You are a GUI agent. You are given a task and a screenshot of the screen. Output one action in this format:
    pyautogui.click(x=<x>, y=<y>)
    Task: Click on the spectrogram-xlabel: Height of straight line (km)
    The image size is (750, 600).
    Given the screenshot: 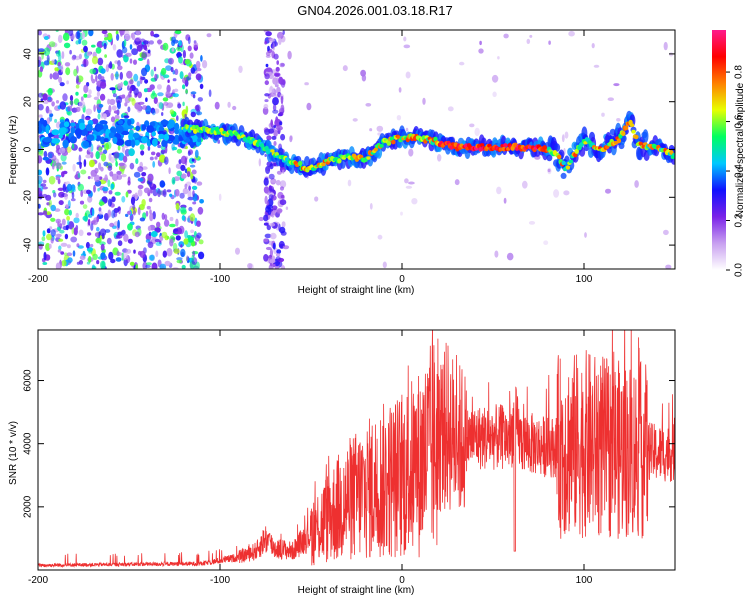 What is the action you would take?
    pyautogui.click(x=356, y=290)
    